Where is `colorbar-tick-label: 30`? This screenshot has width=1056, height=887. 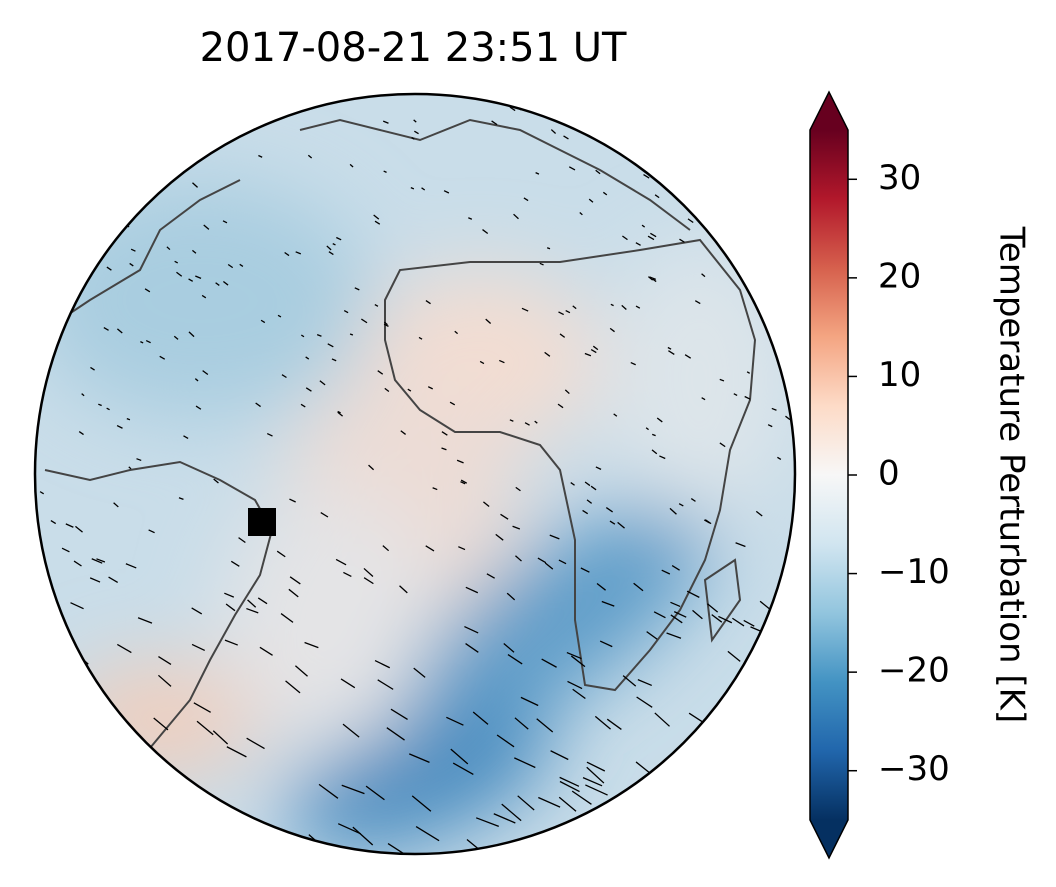
colorbar-tick-label: 30 is located at coordinates (899, 178).